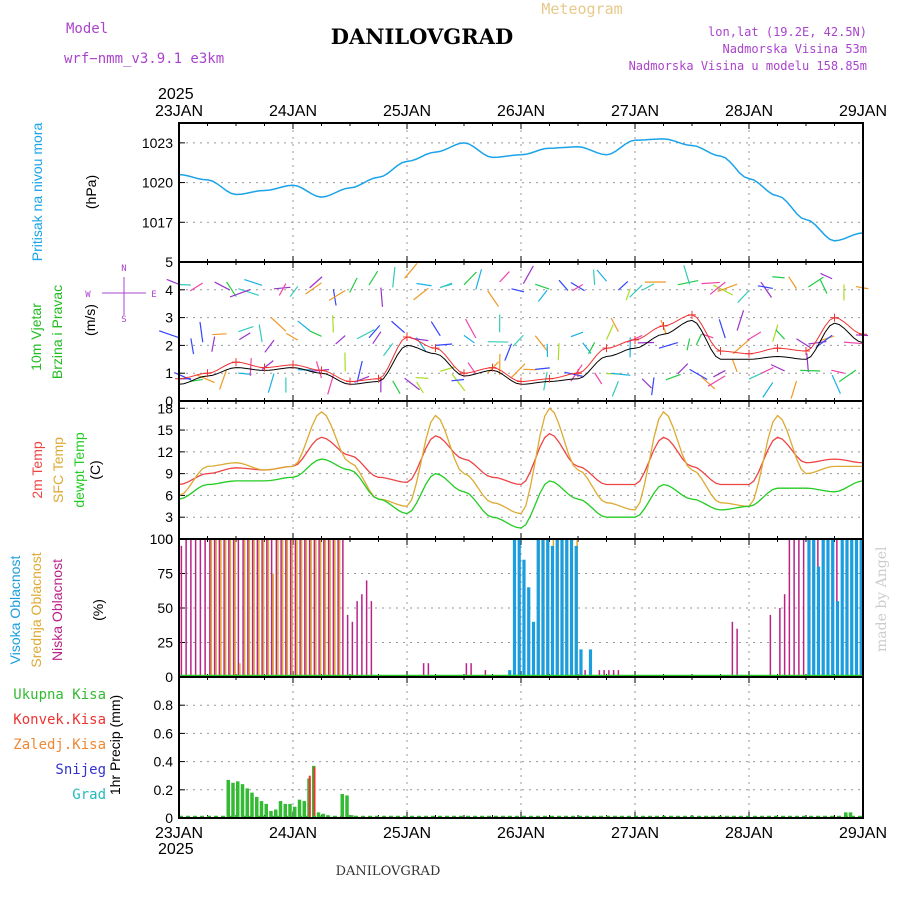  I want to click on precip-legend-item: Zaledj.Kisa, so click(59, 745).